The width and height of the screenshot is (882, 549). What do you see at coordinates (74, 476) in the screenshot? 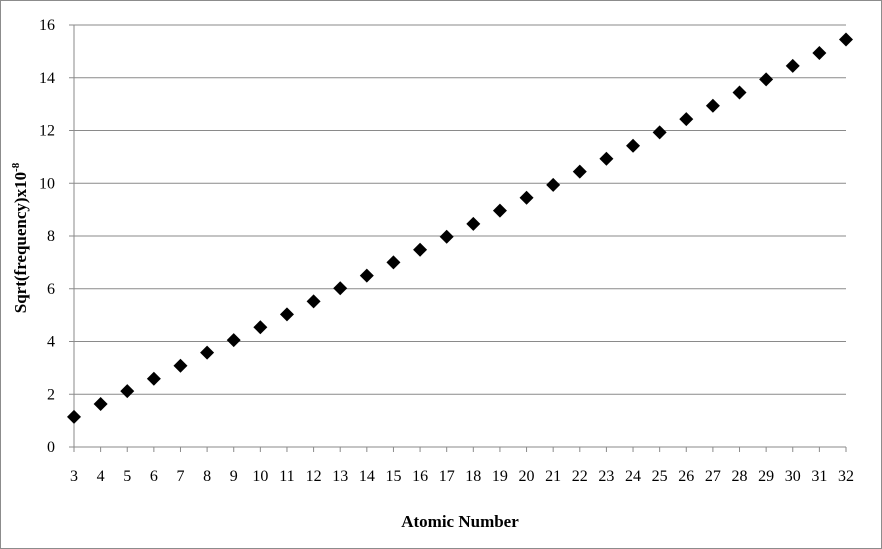
I see `x-tick-label: 3` at bounding box center [74, 476].